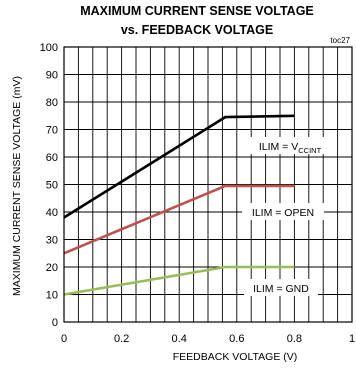 This screenshot has width=356, height=368. Describe the element at coordinates (55, 323) in the screenshot. I see `y-tick-label: 0` at that location.